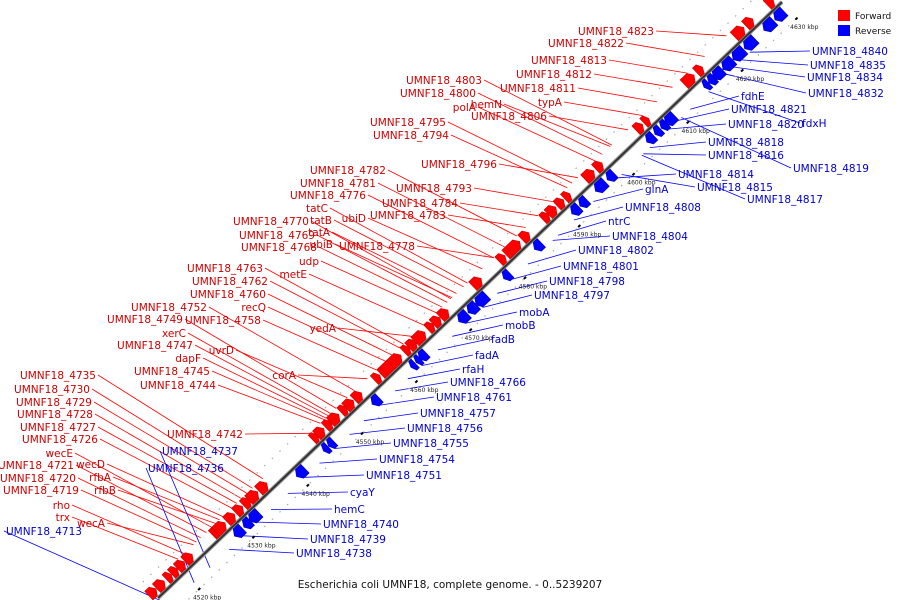 Image resolution: width=900 pixels, height=600 pixels. Describe the element at coordinates (750, 79) in the screenshot. I see `scale-tick-label: 4620 kbp` at that location.